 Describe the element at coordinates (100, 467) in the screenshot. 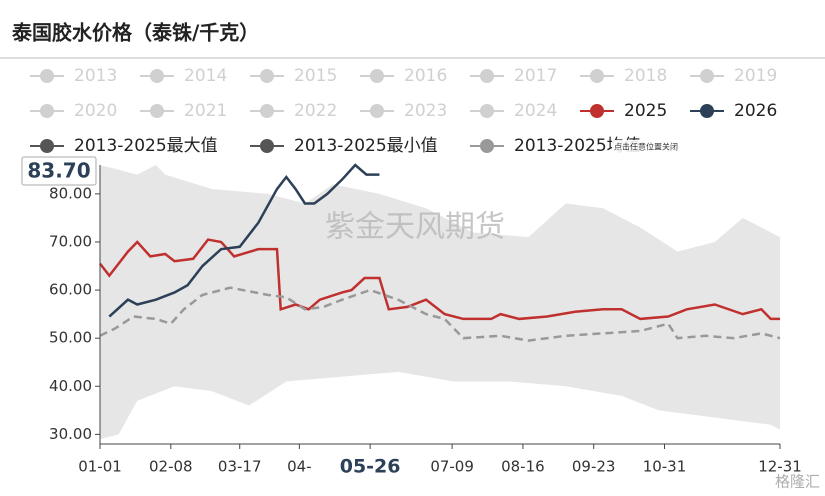

I see `x-tick-label: 01-01` at that location.